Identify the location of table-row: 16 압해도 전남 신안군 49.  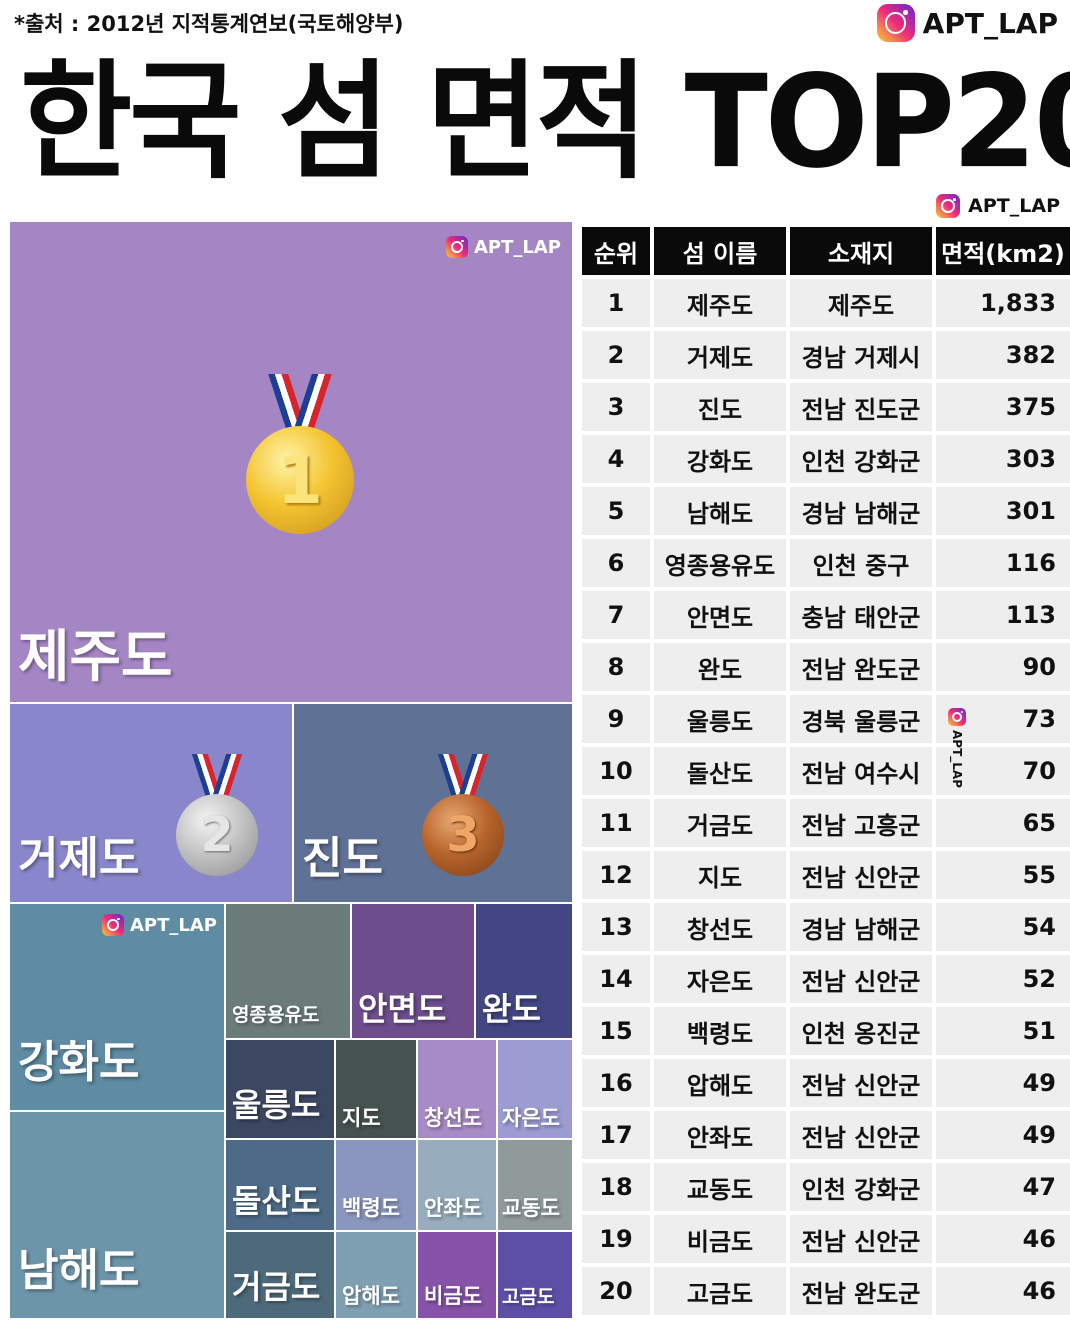
(826, 1083).